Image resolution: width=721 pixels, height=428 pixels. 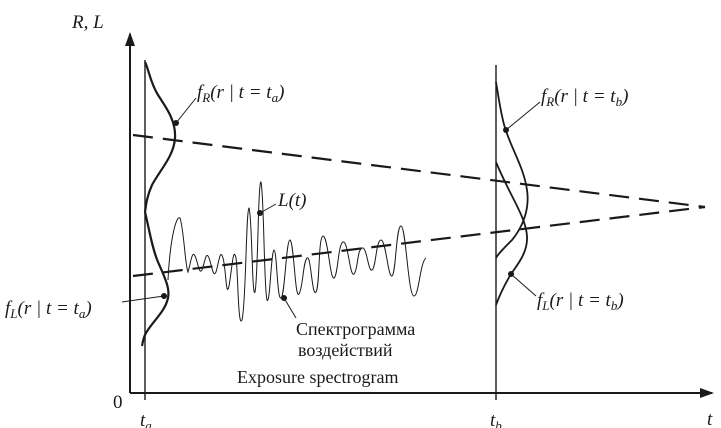 What do you see at coordinates (297, 251) in the screenshot?
I see `load-process-curve` at bounding box center [297, 251].